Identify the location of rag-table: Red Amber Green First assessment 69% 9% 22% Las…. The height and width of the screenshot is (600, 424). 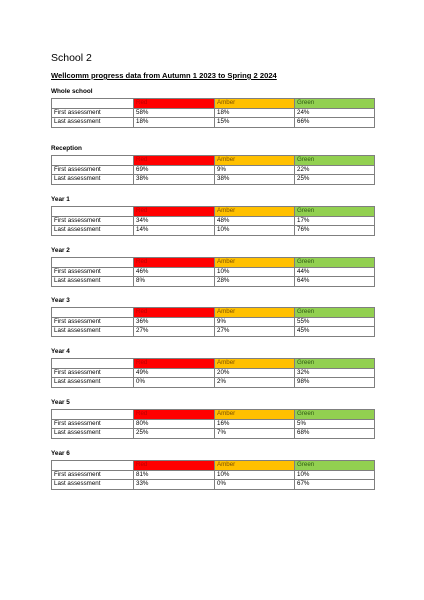
(213, 170).